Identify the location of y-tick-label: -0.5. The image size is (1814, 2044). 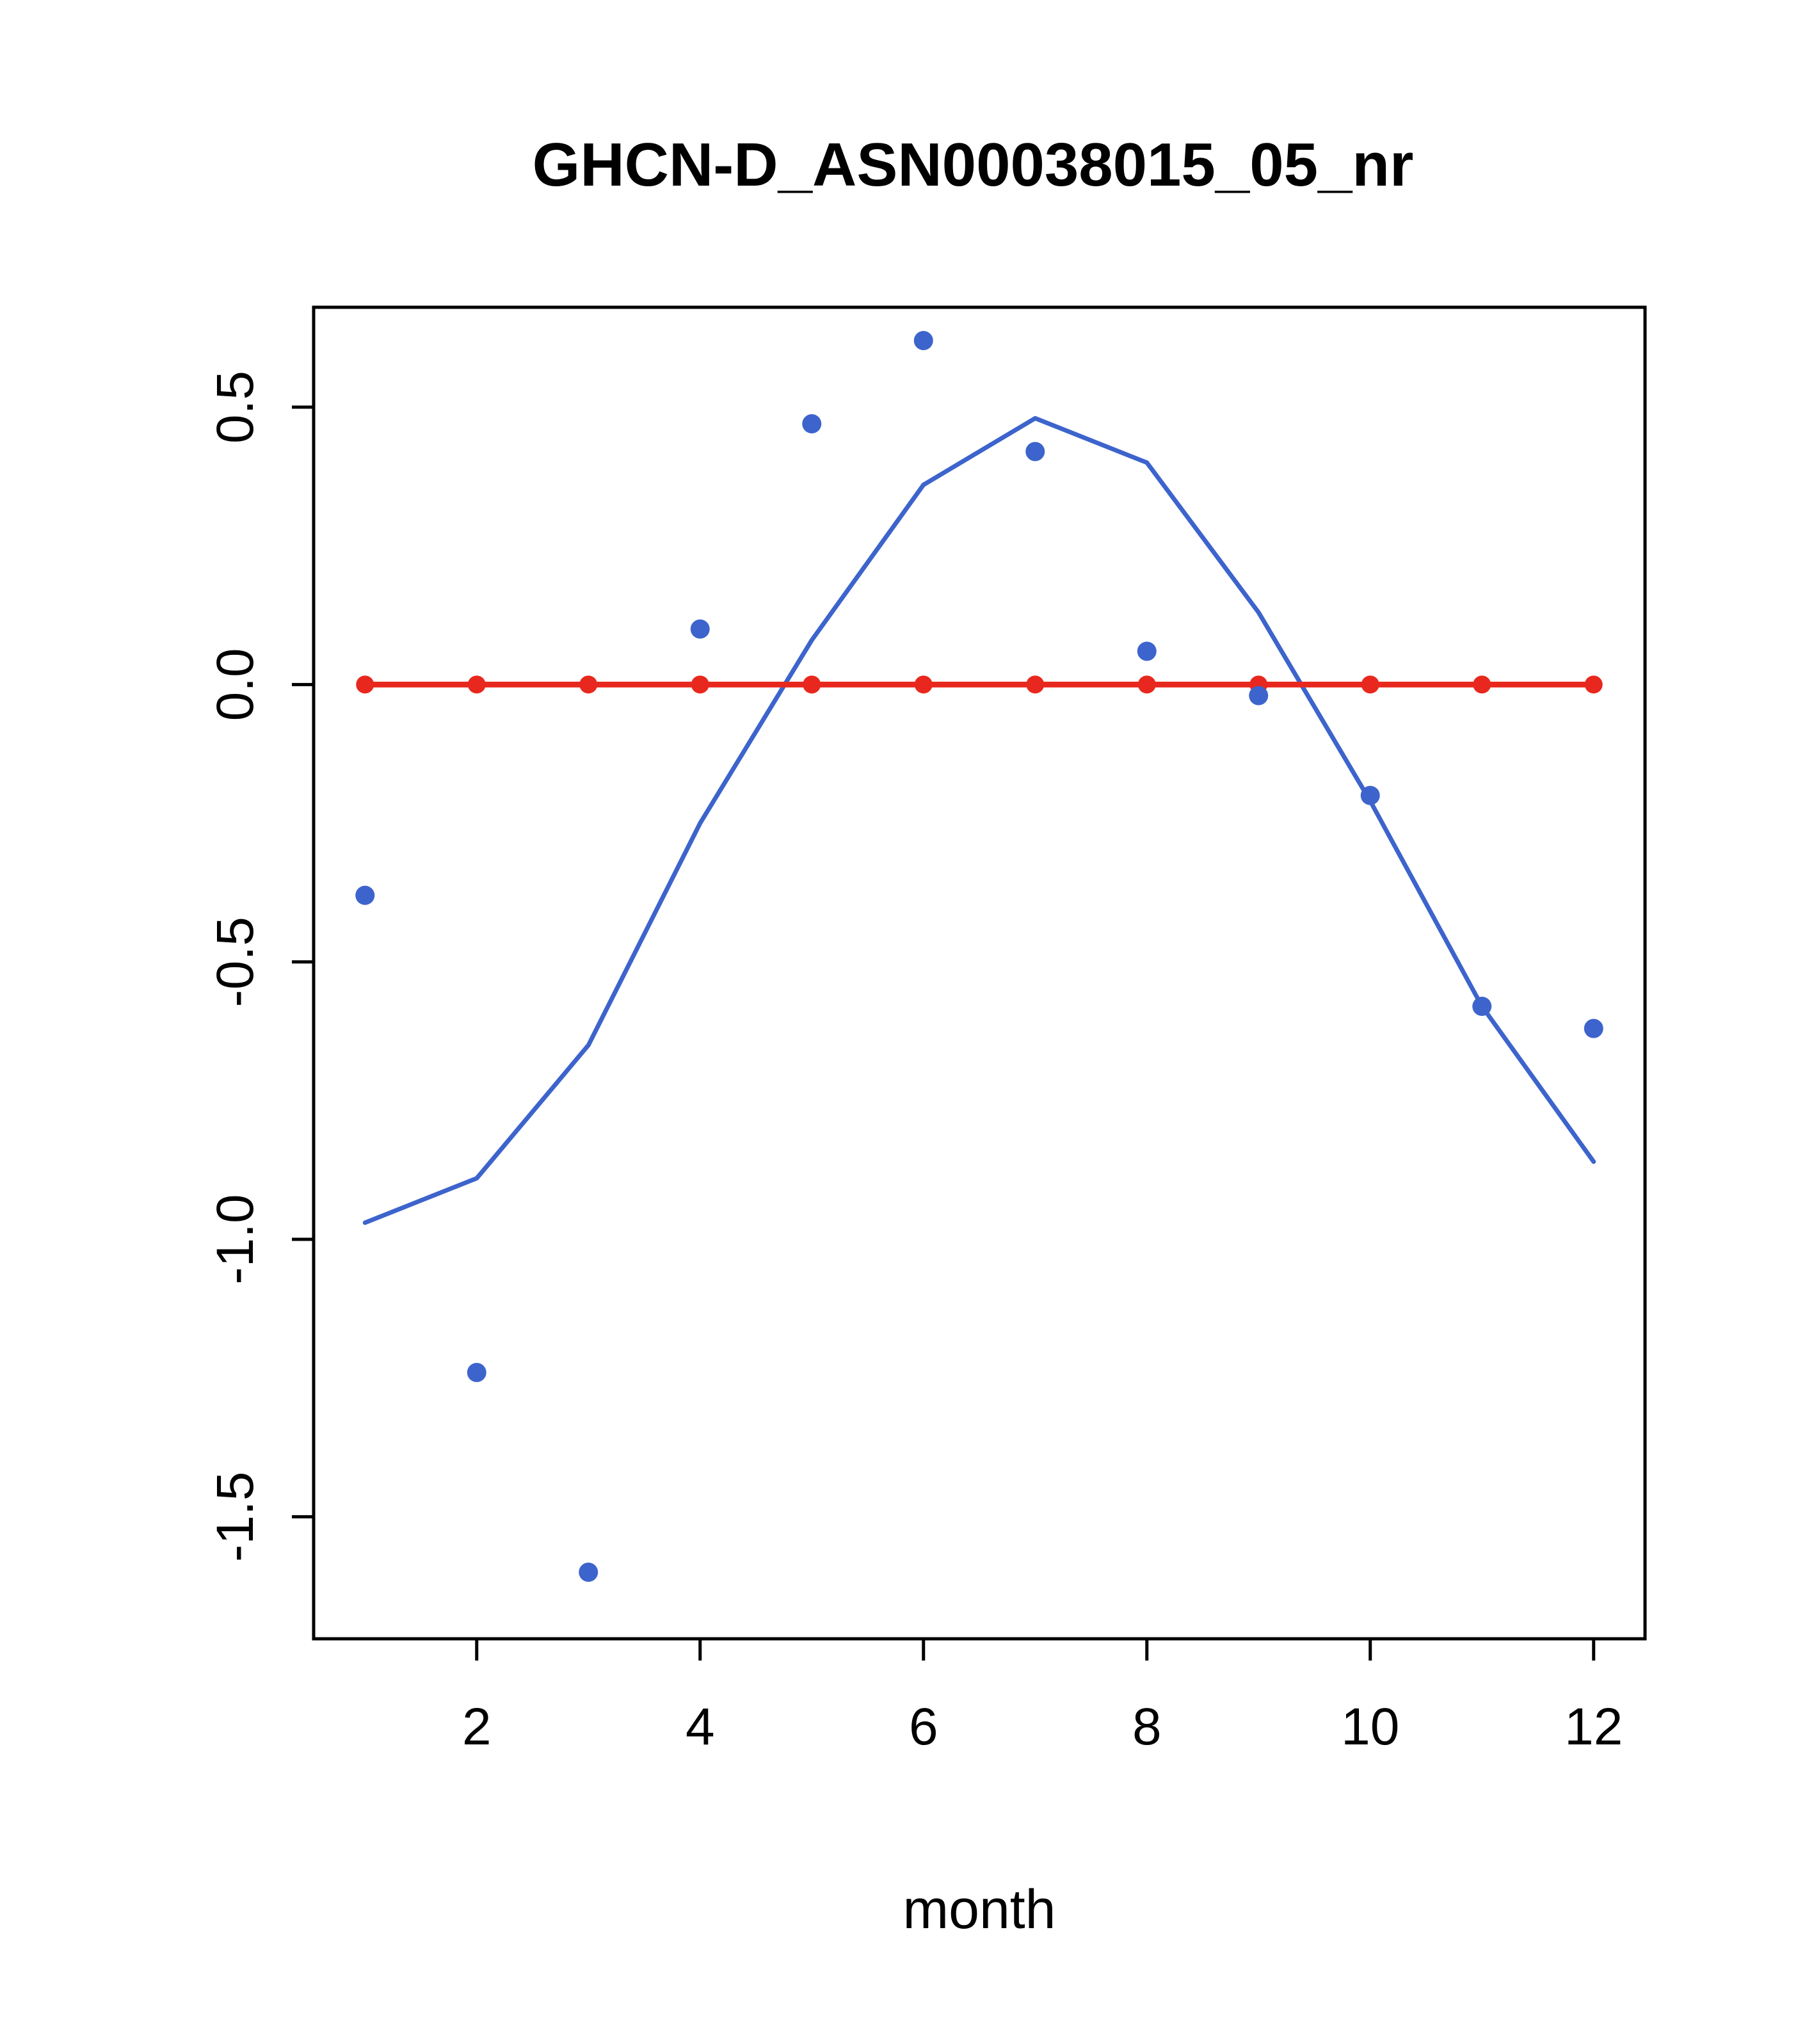
(235, 962).